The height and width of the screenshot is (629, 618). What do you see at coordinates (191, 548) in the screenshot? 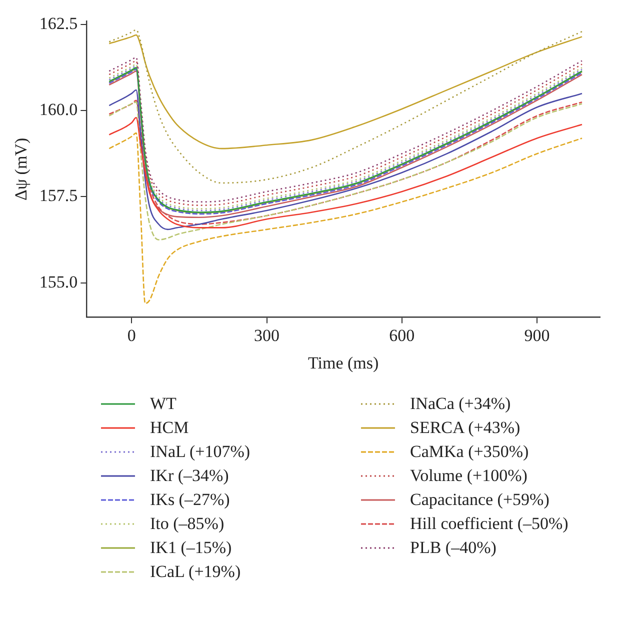
I see `legend-label: IK1 (–15%)` at bounding box center [191, 548].